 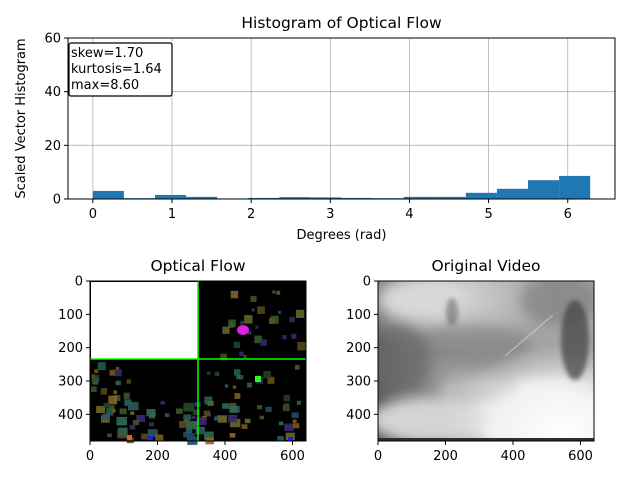 What do you see at coordinates (409, 214) in the screenshot?
I see `x-tick-label: 4` at bounding box center [409, 214].